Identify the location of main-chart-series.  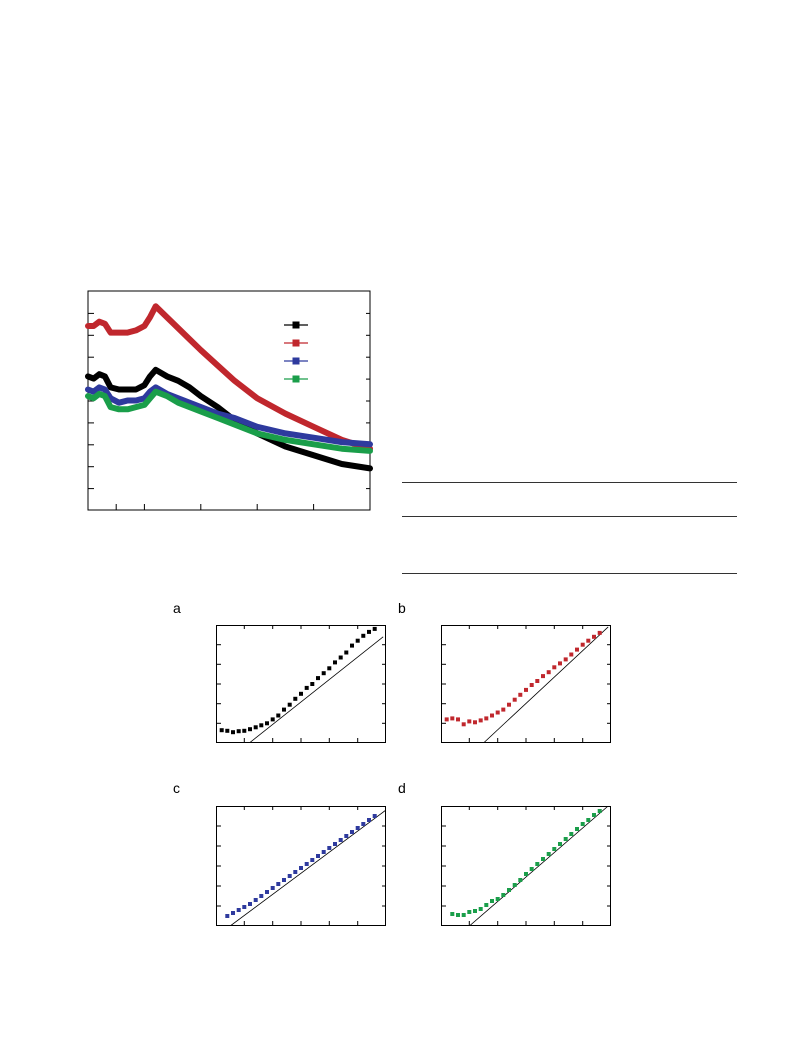
(229, 387).